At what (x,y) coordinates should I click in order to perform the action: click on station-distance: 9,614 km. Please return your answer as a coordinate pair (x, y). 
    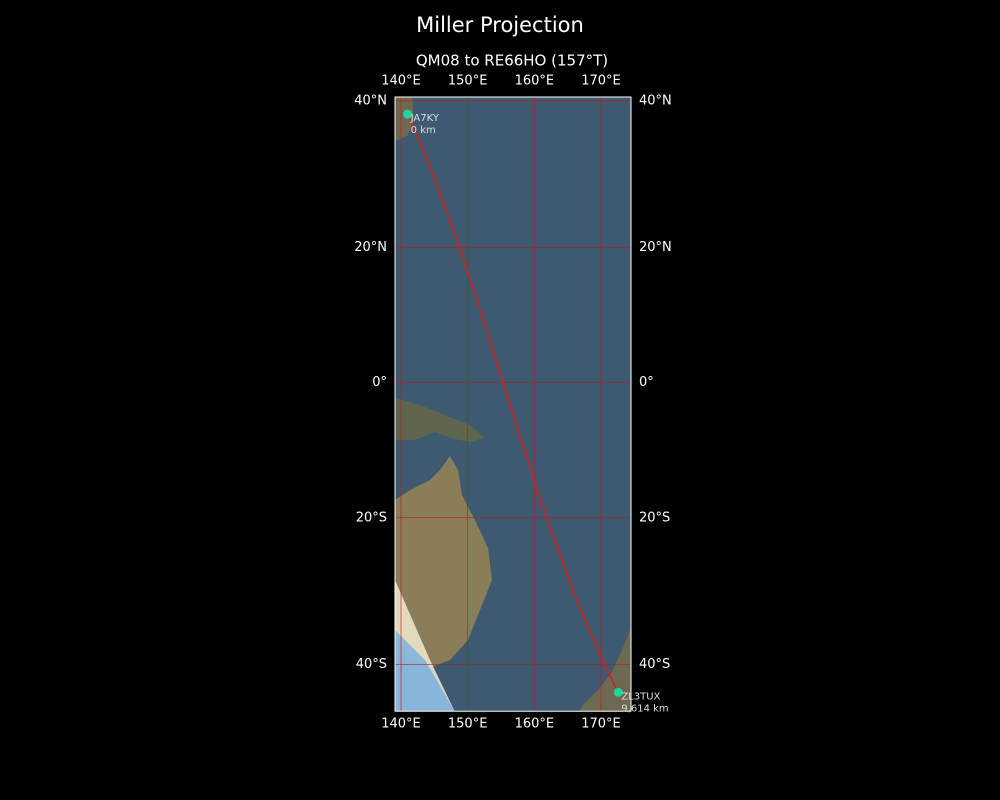
    Looking at the image, I should click on (644, 708).